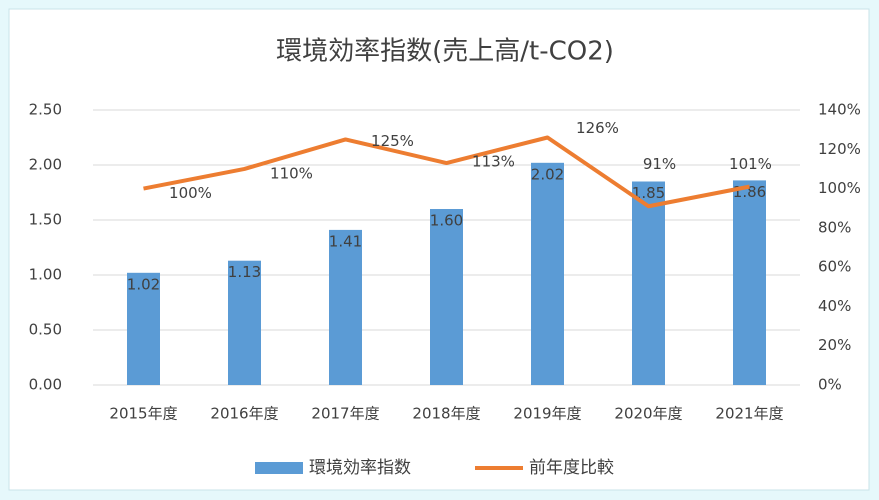 This screenshot has height=500, width=879. Describe the element at coordinates (830, 385) in the screenshot. I see `y2-tick-label: 0%` at that location.